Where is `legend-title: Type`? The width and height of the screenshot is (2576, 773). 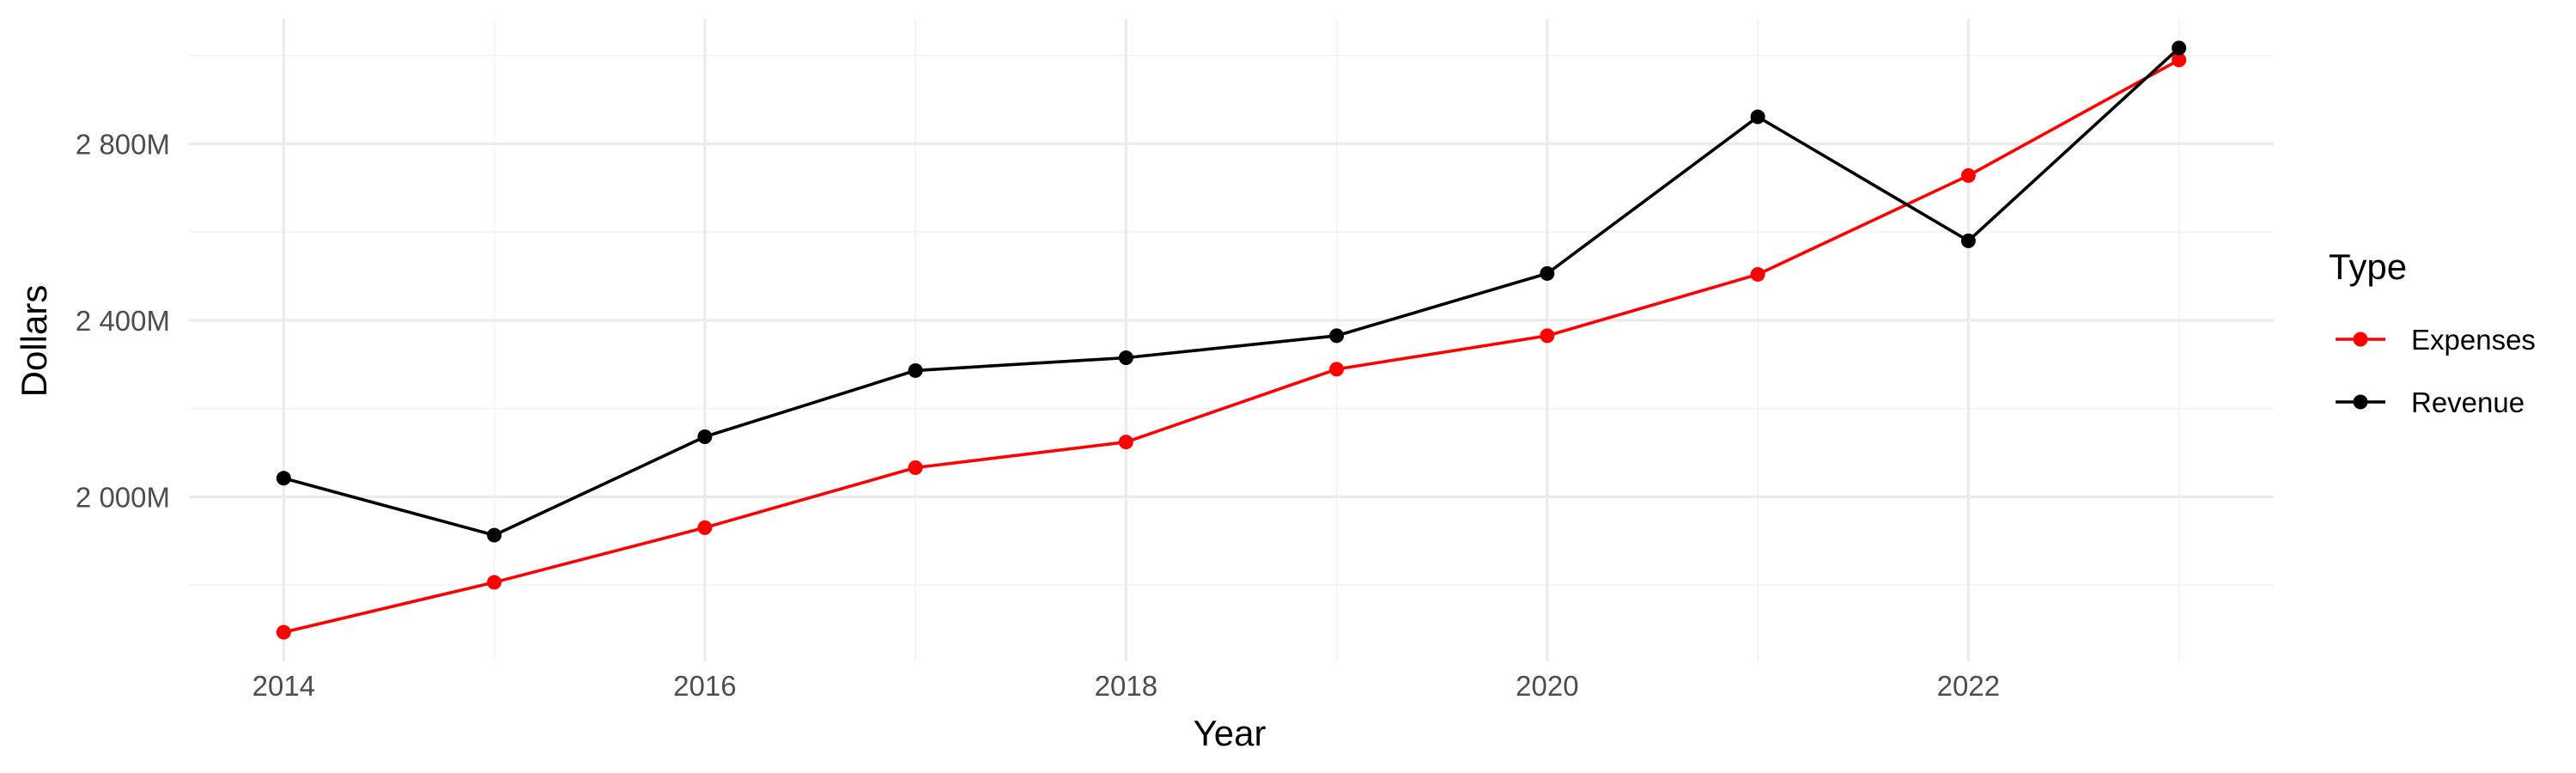
legend-title: Type is located at coordinates (2368, 267).